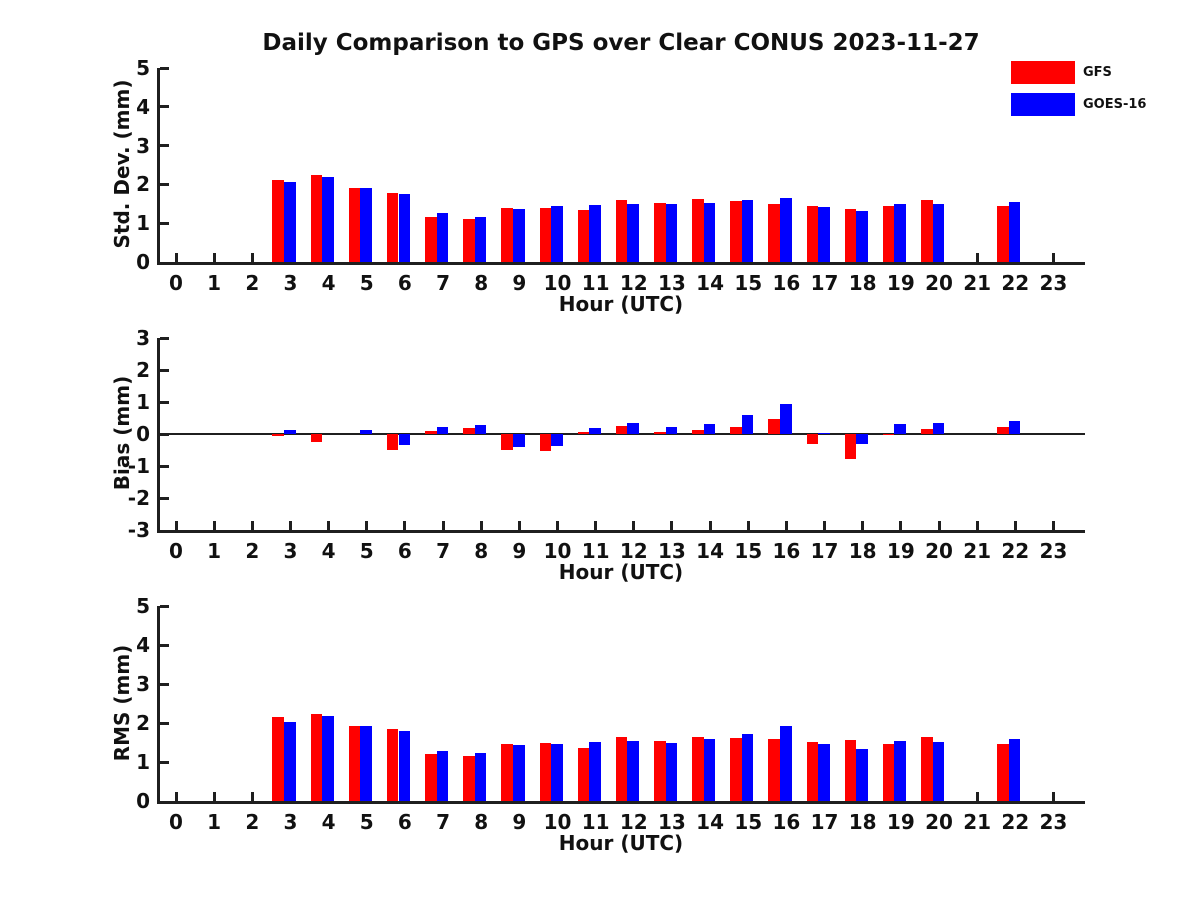 The image size is (1200, 900). I want to click on x-tick-label: 4, so click(328, 551).